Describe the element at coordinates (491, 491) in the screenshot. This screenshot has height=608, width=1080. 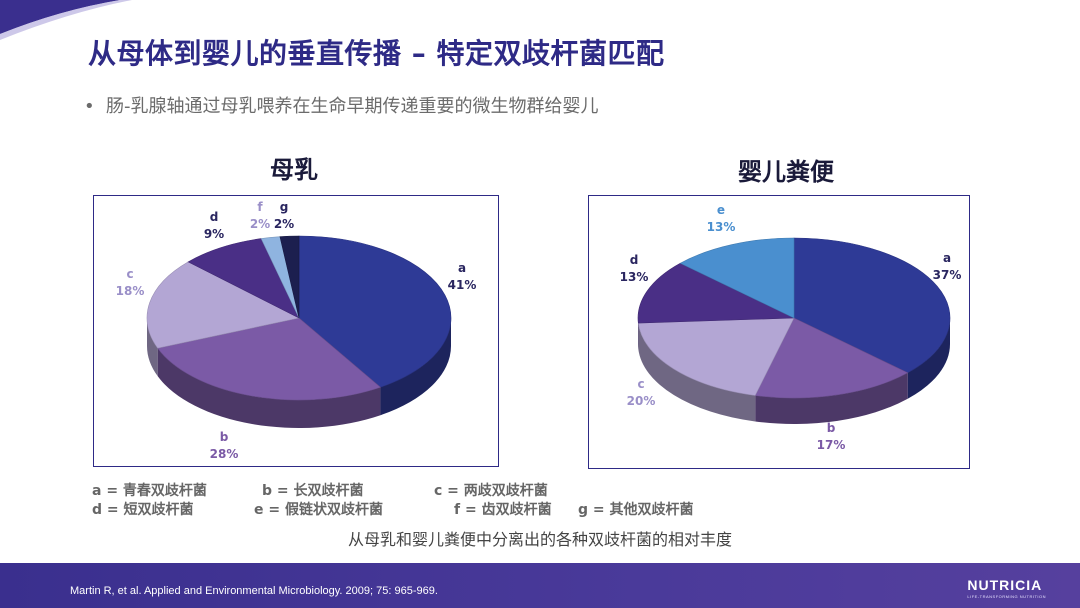
I see `legend-item-c: c = 两歧双歧杆菌` at that location.